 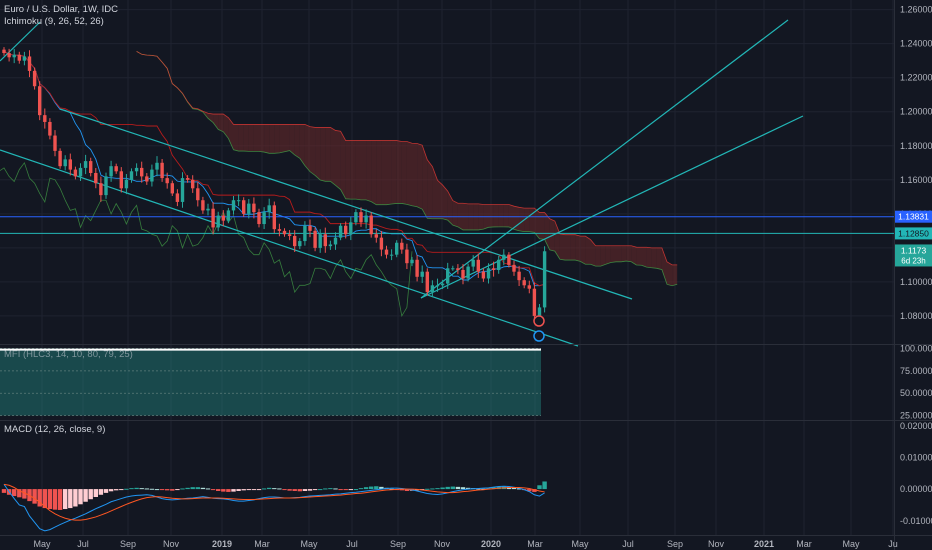 I want to click on ichimoku-legend: Ichimoku (9, 26, 52, 26), so click(x=54, y=21).